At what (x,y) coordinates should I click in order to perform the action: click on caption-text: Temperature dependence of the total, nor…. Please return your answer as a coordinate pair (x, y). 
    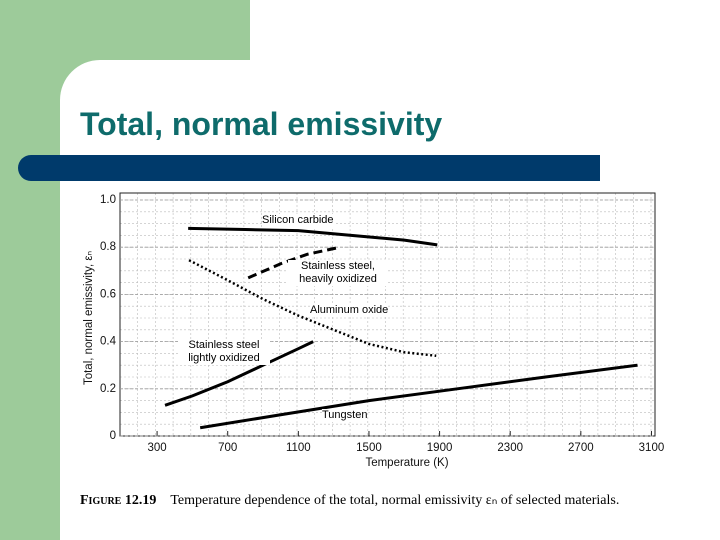
    Looking at the image, I should click on (395, 500).